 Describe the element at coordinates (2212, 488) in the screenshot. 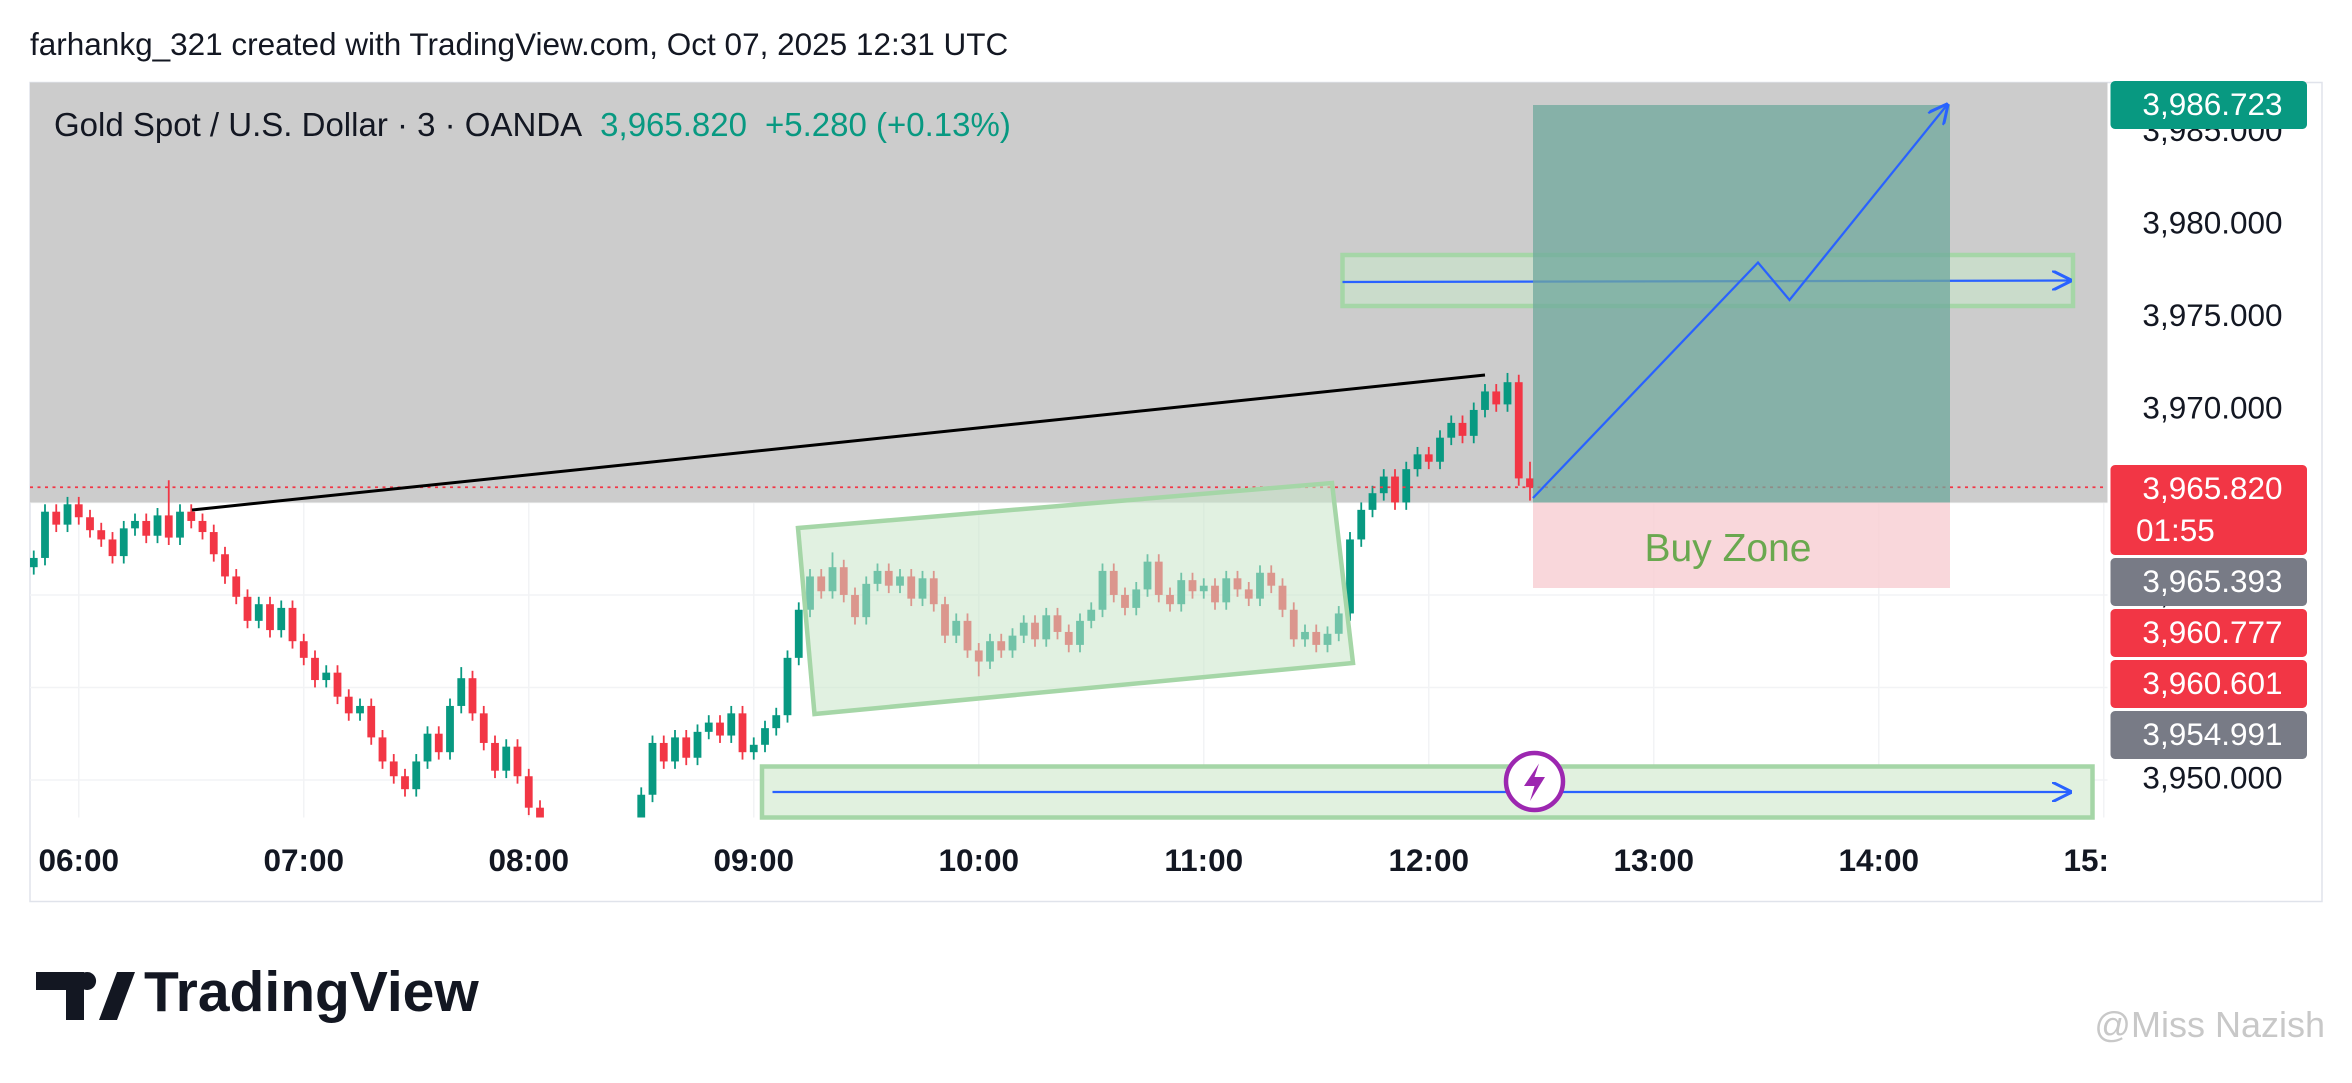

I see `price-badge-label: 3,965.820` at that location.